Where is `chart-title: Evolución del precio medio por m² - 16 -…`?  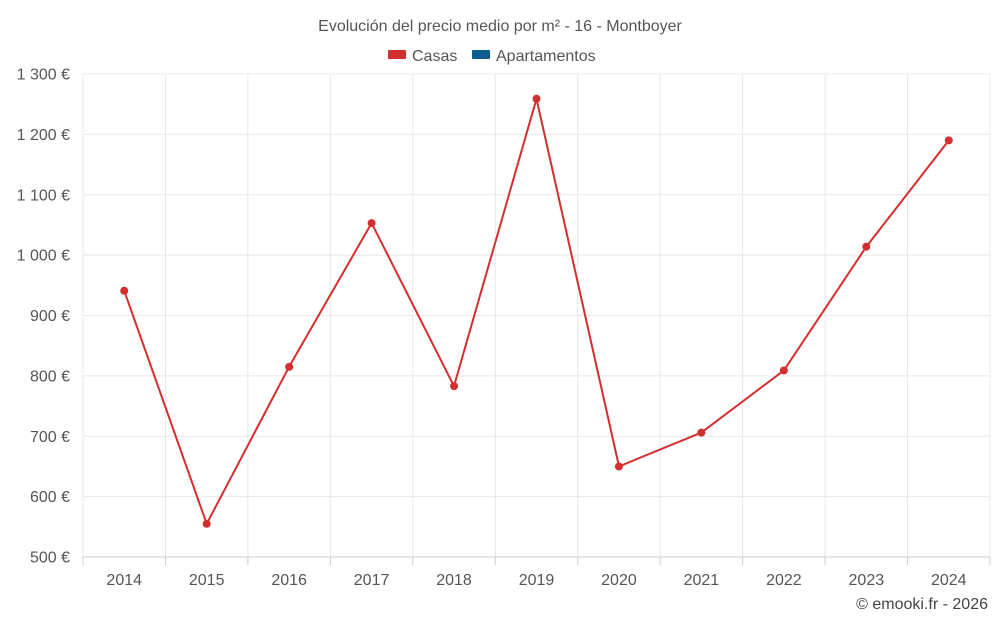
chart-title: Evolución del precio medio por m² - 16 -… is located at coordinates (500, 26).